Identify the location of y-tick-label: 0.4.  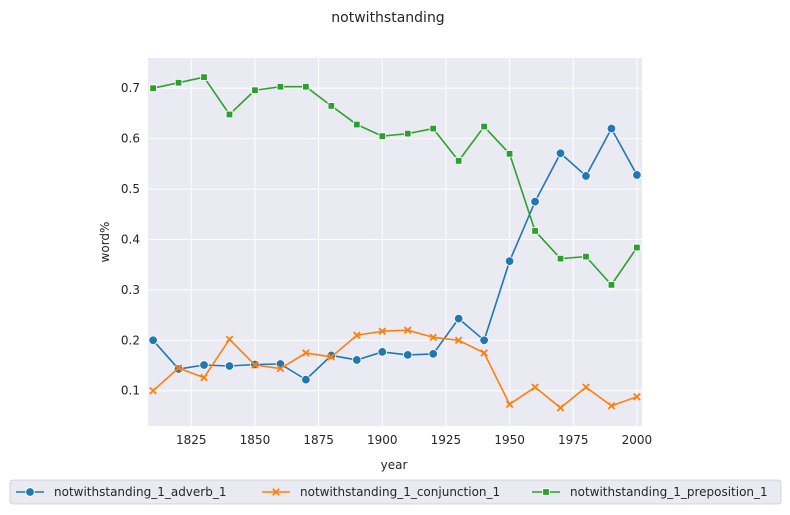
(130, 239).